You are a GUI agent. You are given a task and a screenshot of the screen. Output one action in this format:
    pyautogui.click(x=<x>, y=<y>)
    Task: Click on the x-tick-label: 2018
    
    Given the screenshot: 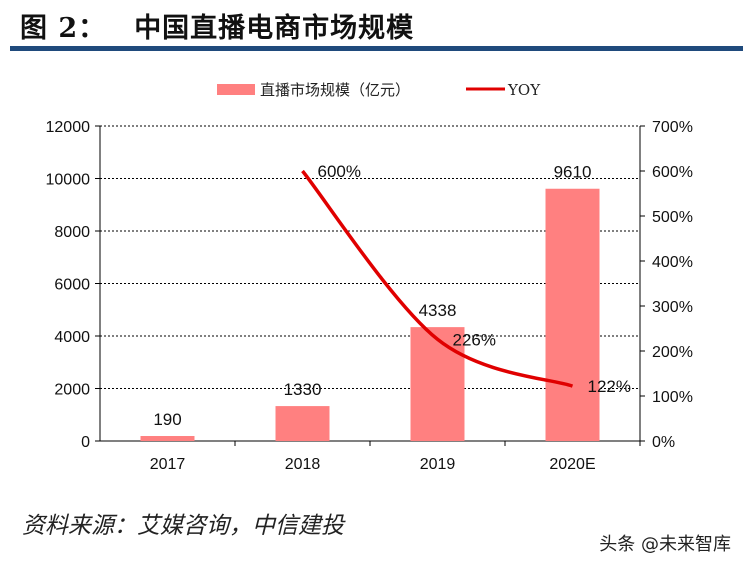 What is the action you would take?
    pyautogui.click(x=303, y=464)
    